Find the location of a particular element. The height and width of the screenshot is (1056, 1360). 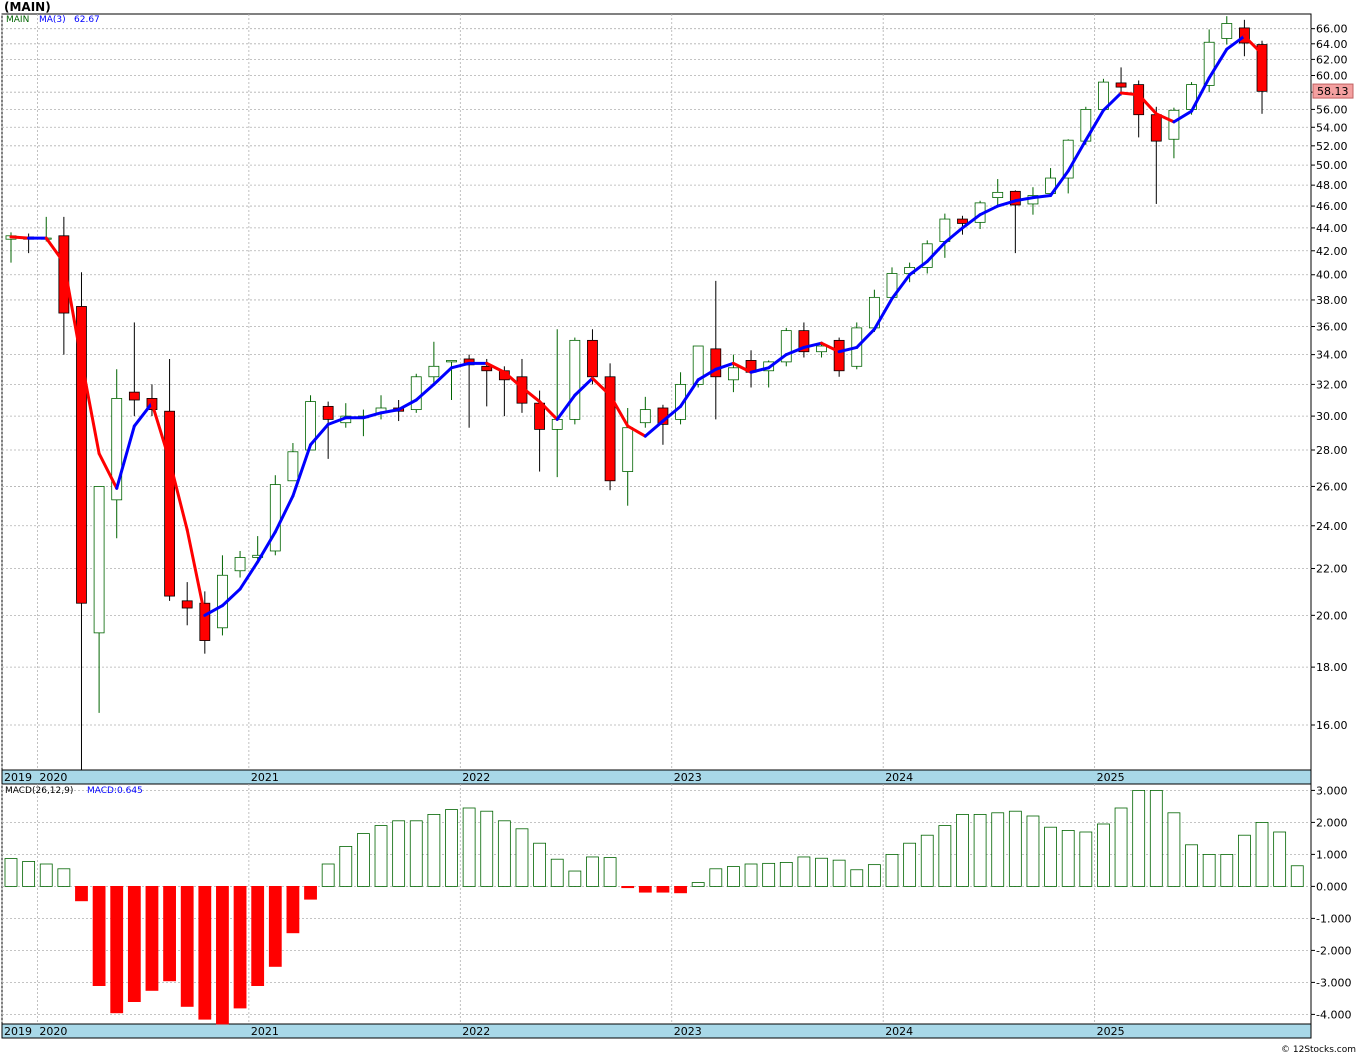

price-year-label: 2020 is located at coordinates (53, 777).